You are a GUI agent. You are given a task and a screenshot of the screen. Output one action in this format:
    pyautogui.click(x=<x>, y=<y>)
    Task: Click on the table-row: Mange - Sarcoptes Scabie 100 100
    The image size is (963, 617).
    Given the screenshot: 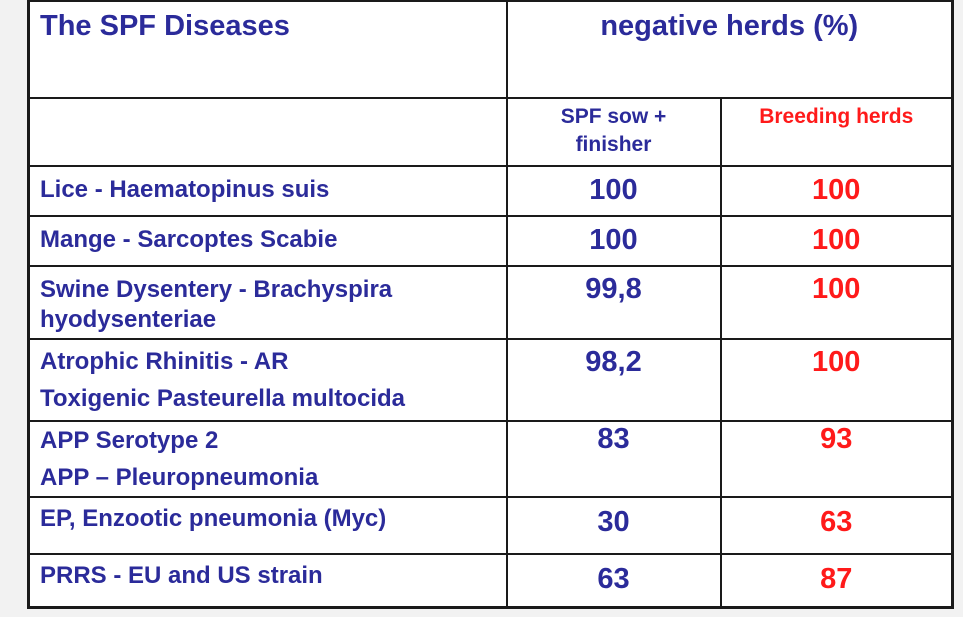 What is the action you would take?
    pyautogui.click(x=490, y=241)
    